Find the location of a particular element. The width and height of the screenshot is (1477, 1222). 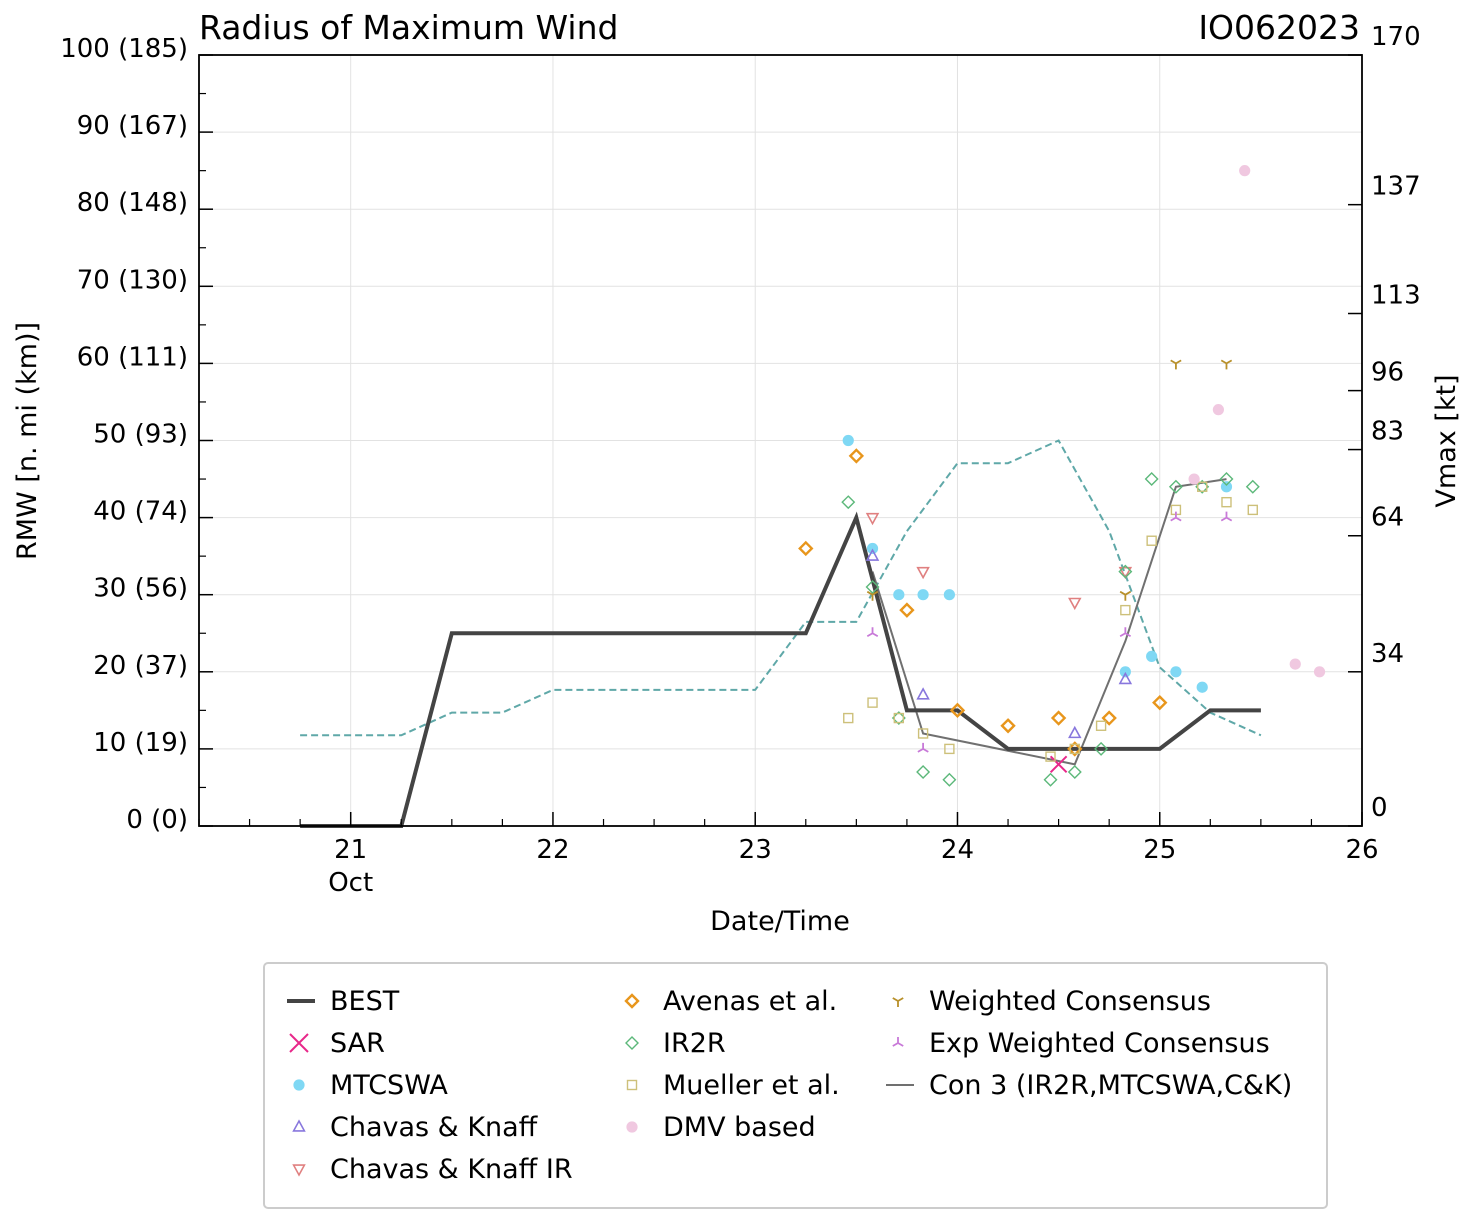

legend-exp-weighted-consensus-swatch is located at coordinates (898, 1042).